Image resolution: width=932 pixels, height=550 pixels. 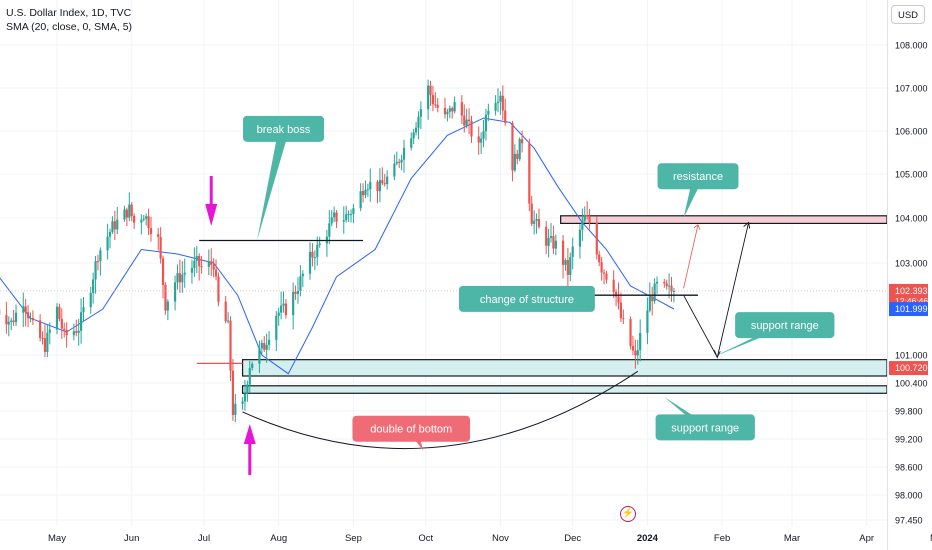 What do you see at coordinates (773, 335) in the screenshot?
I see `support-label-upper: support range` at bounding box center [773, 335].